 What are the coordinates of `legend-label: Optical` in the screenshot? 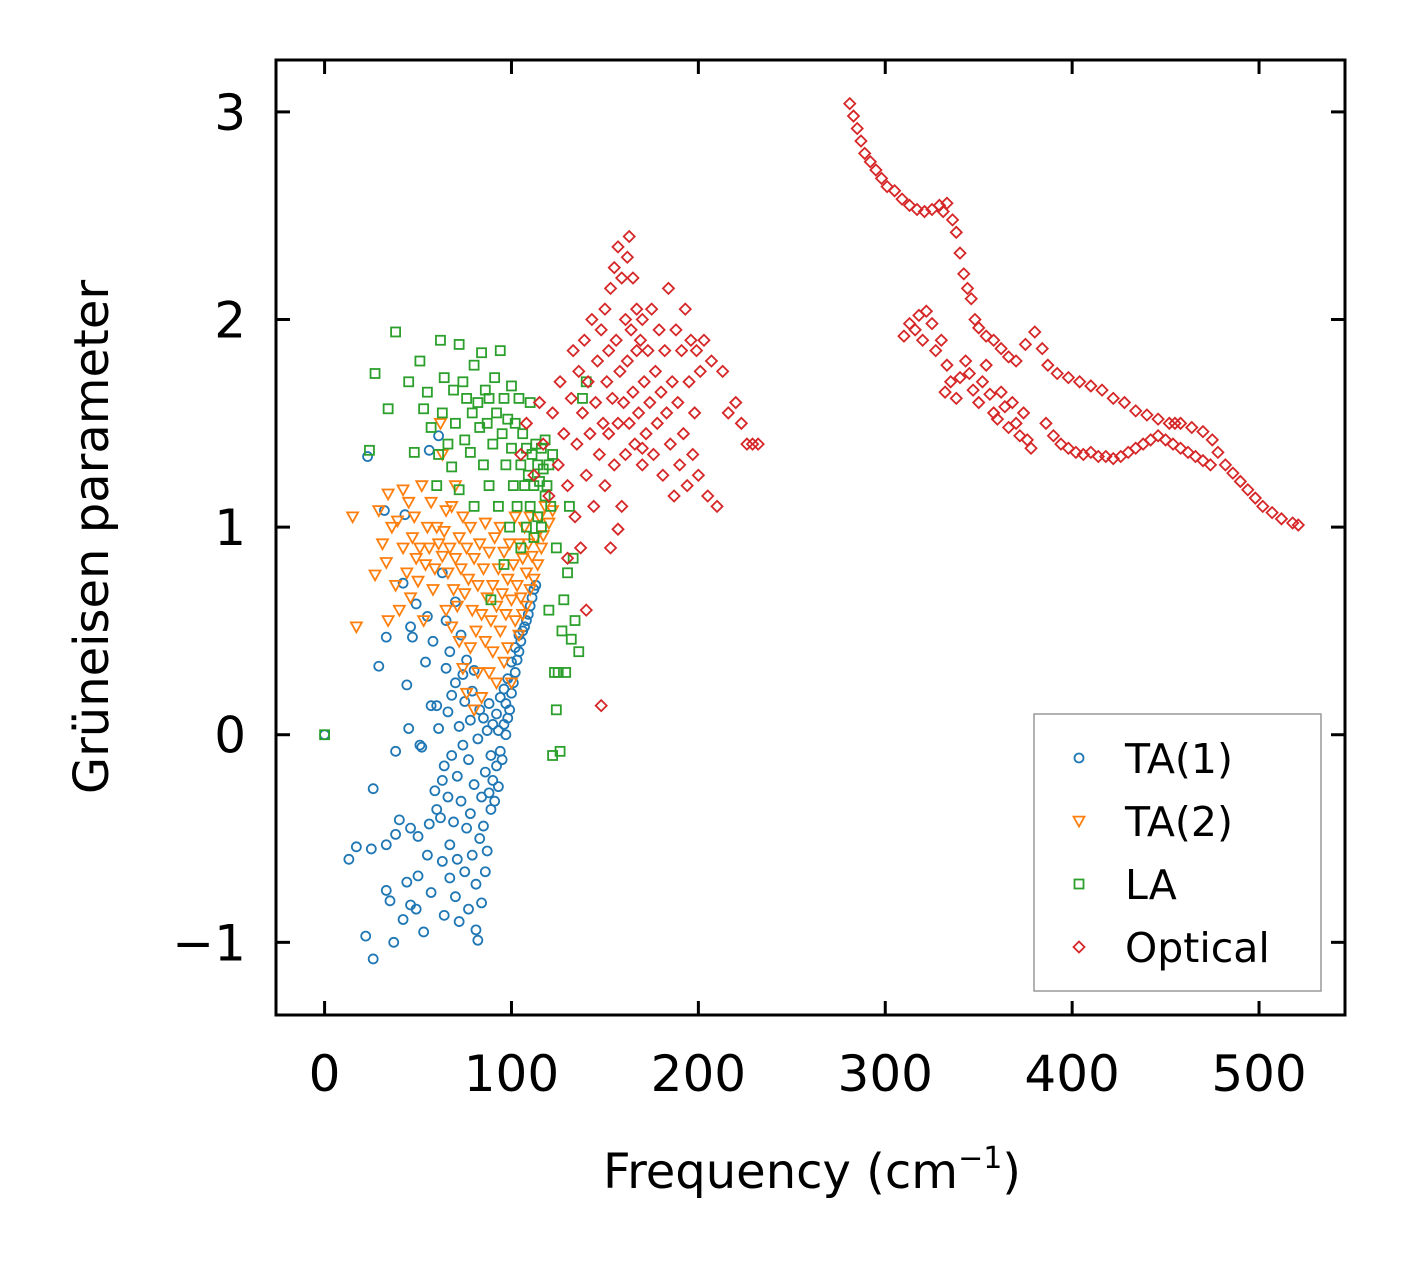 It's located at (1197, 948).